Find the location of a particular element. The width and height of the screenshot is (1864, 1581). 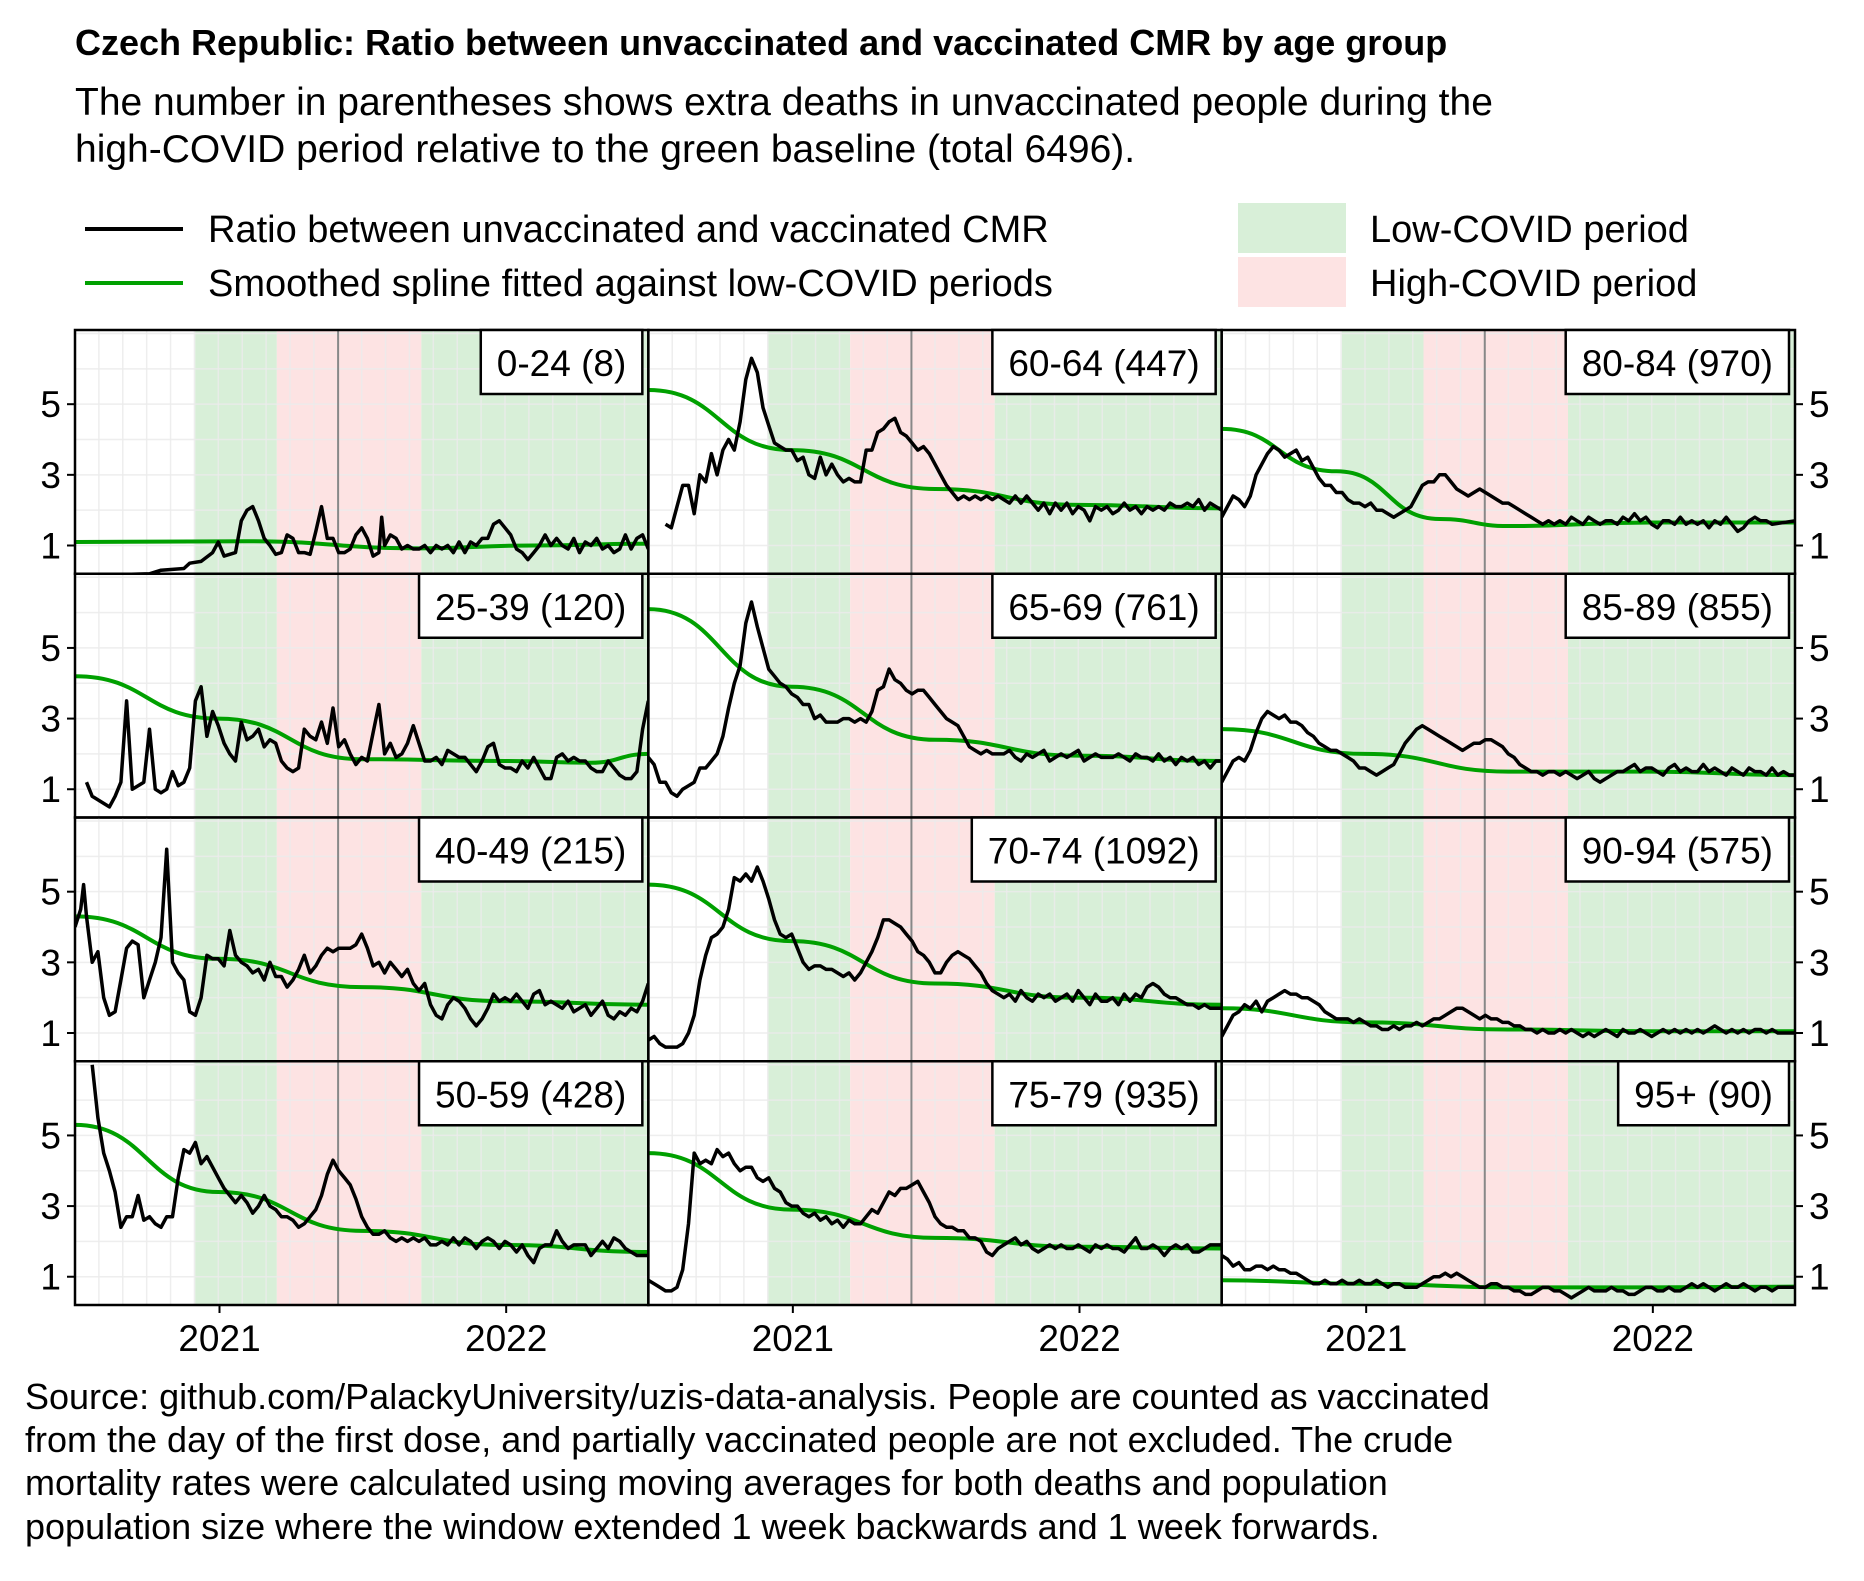

panel-label: 0-24 (8) is located at coordinates (562, 363).